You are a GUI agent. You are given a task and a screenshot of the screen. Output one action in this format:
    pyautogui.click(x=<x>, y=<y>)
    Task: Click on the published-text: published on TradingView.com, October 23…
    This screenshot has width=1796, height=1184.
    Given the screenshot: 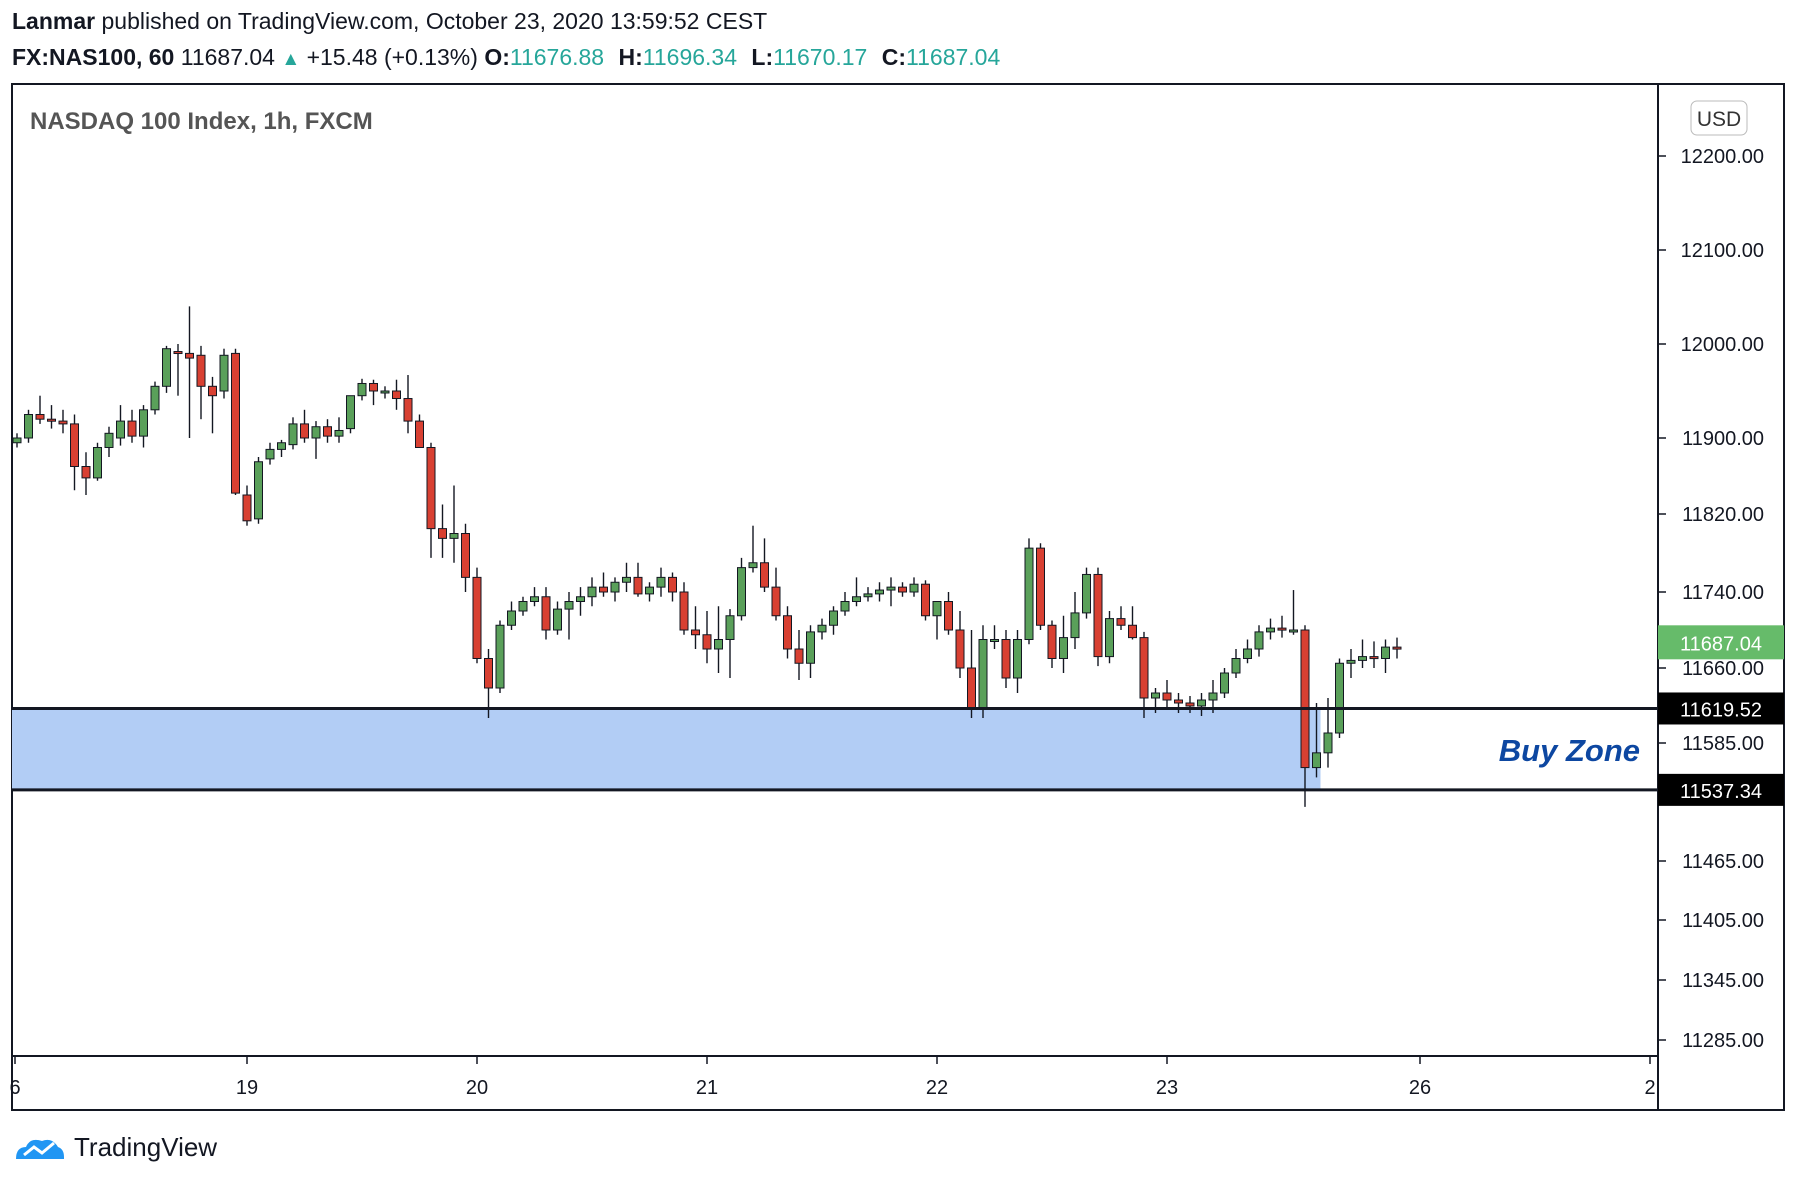 What is the action you would take?
    pyautogui.click(x=434, y=21)
    